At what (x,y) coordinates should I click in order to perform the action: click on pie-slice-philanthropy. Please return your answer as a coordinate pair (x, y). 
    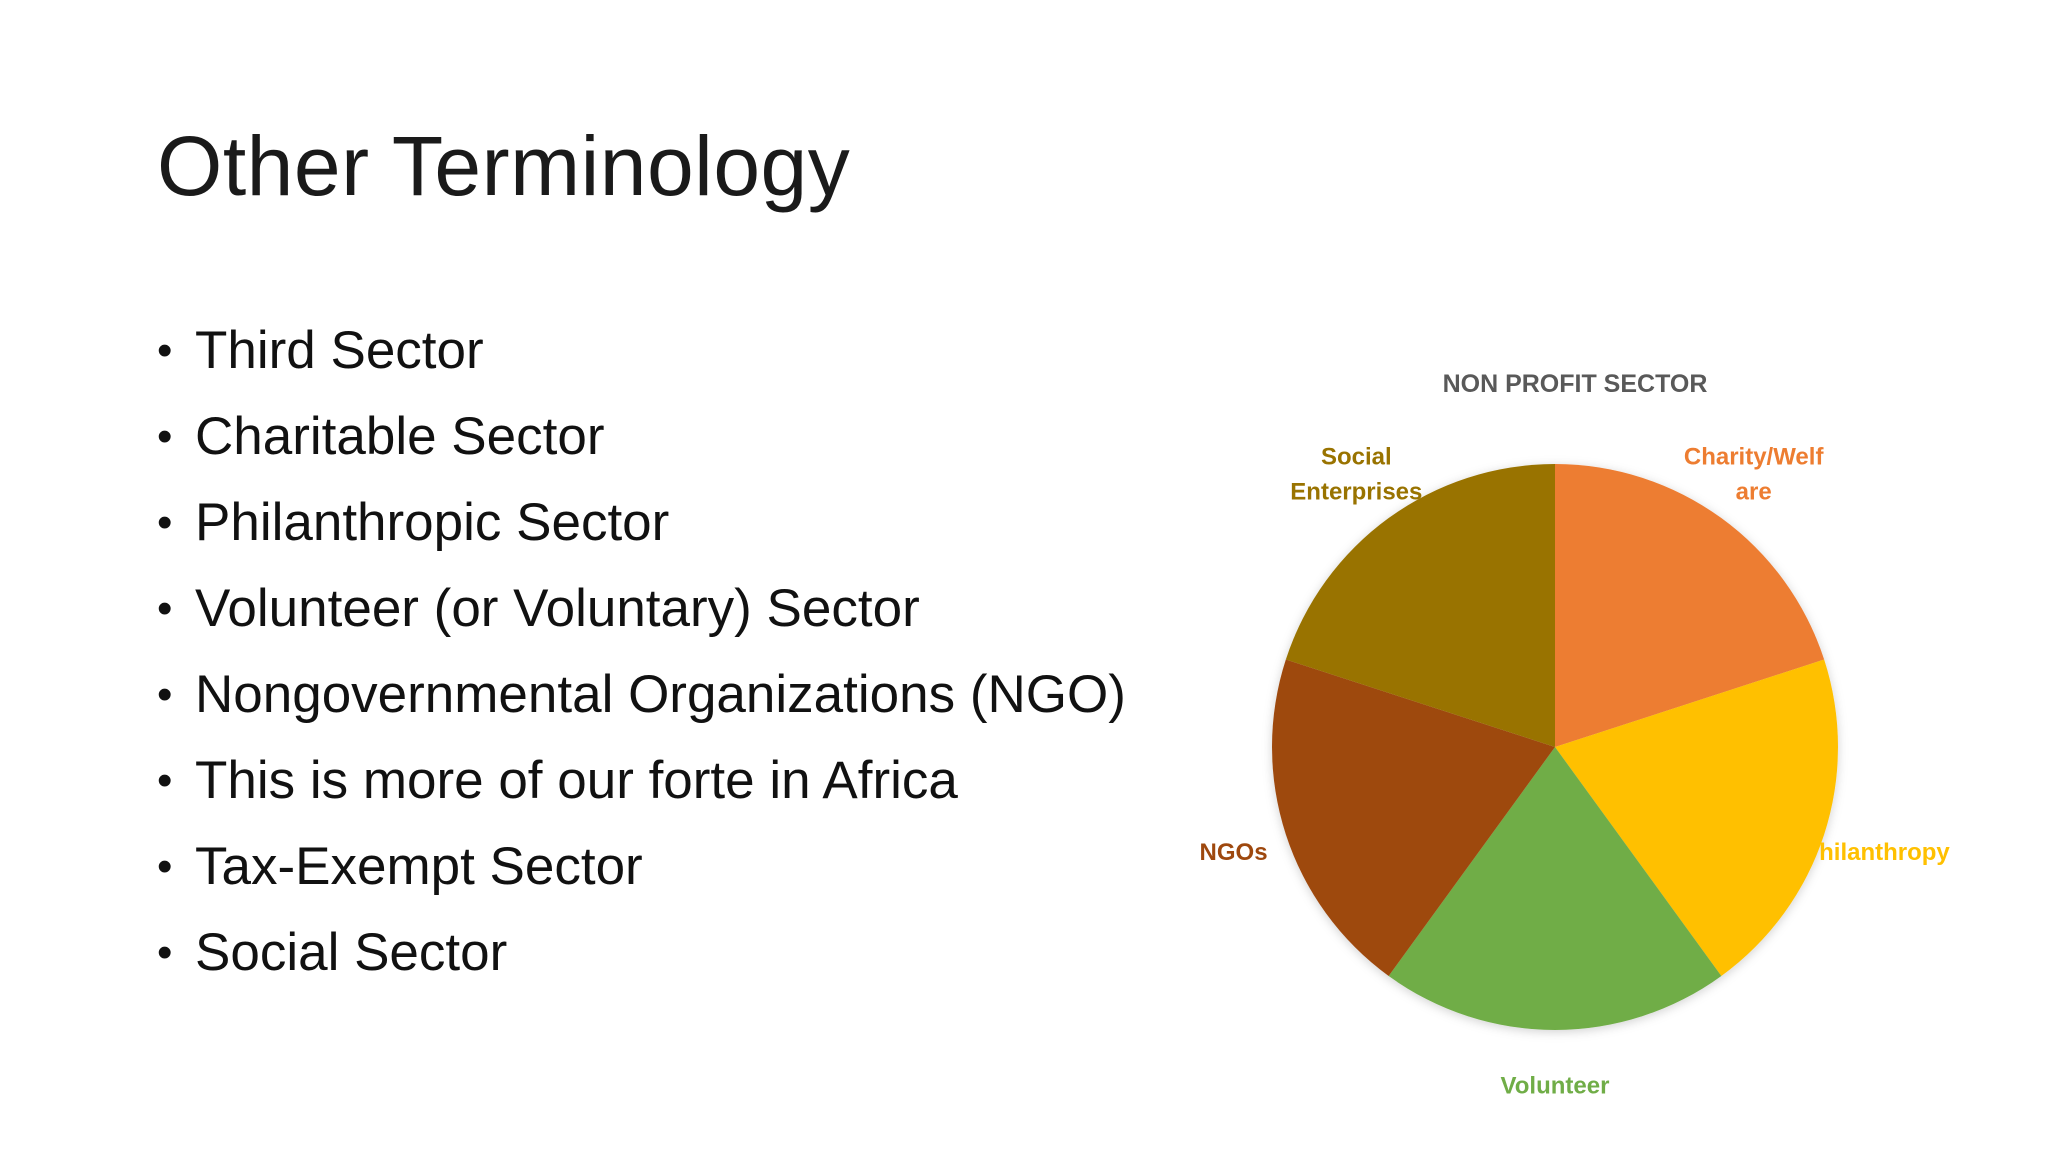
    Looking at the image, I should click on (1696, 817).